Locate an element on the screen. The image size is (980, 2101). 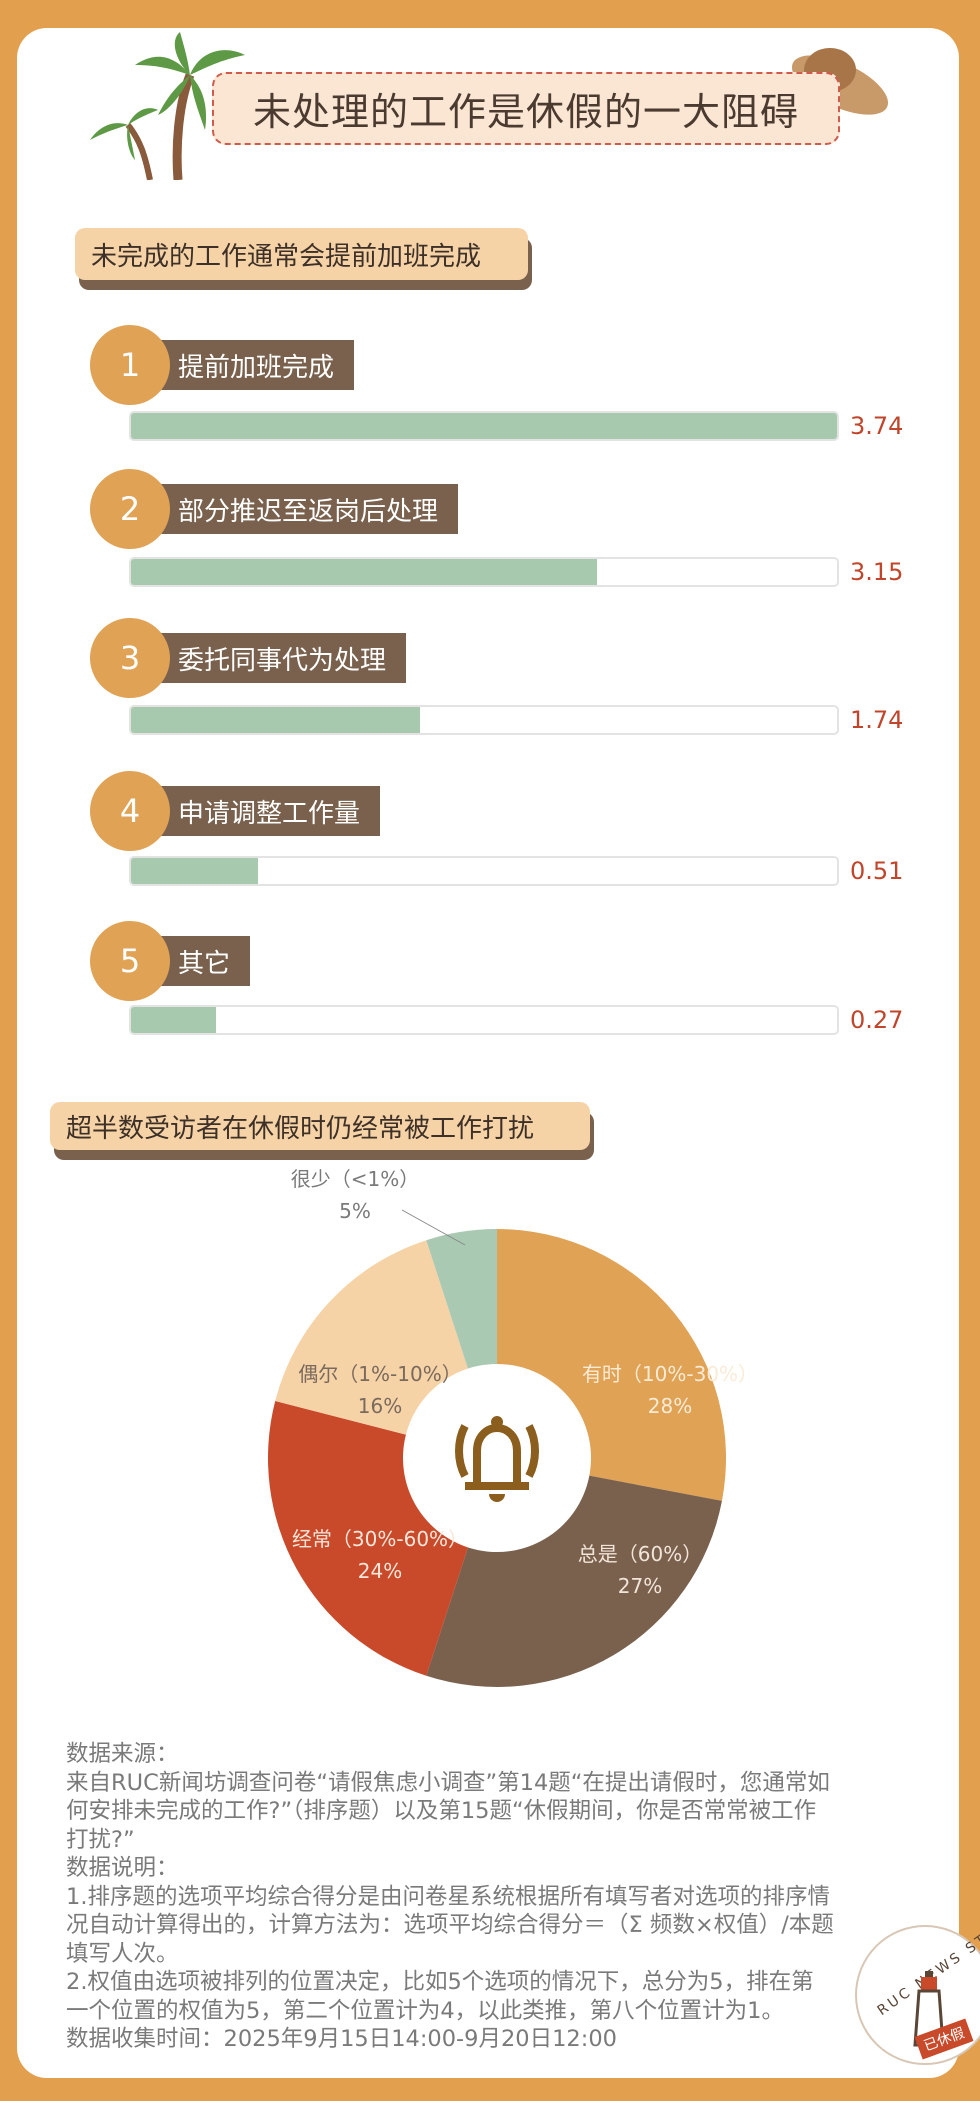
donut-hole is located at coordinates (497, 1458).